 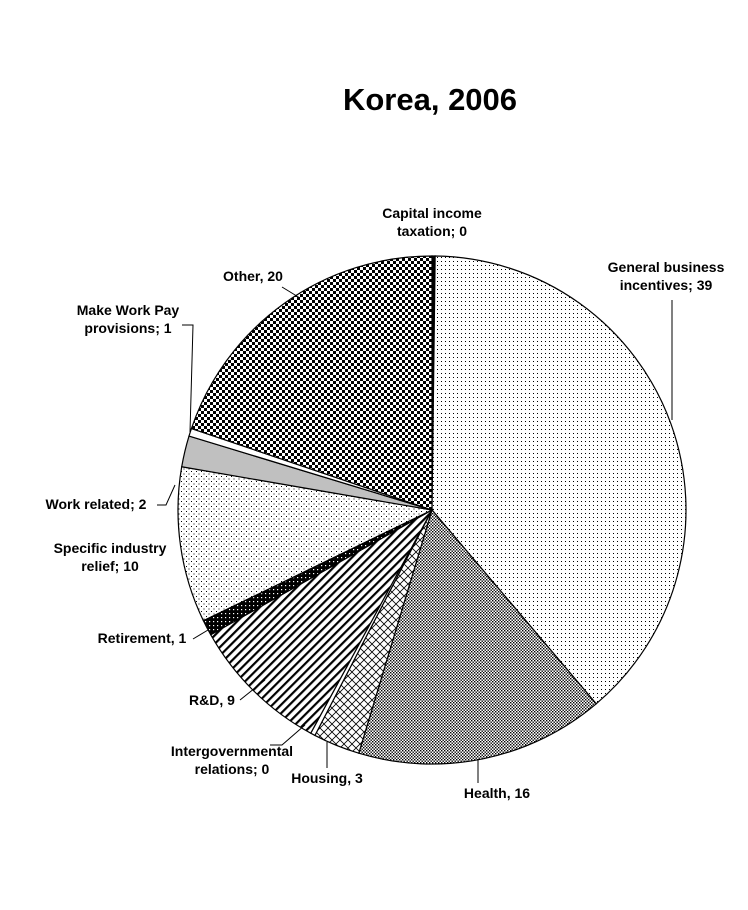 I want to click on slice-label: Health, 16, so click(x=497, y=793).